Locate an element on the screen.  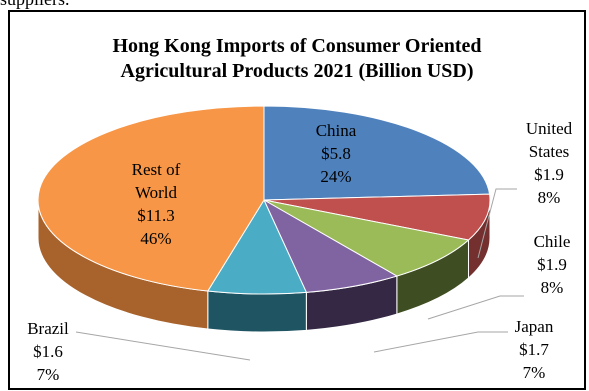
slice-label-united-states: United States $1.9 8% is located at coordinates (549, 163).